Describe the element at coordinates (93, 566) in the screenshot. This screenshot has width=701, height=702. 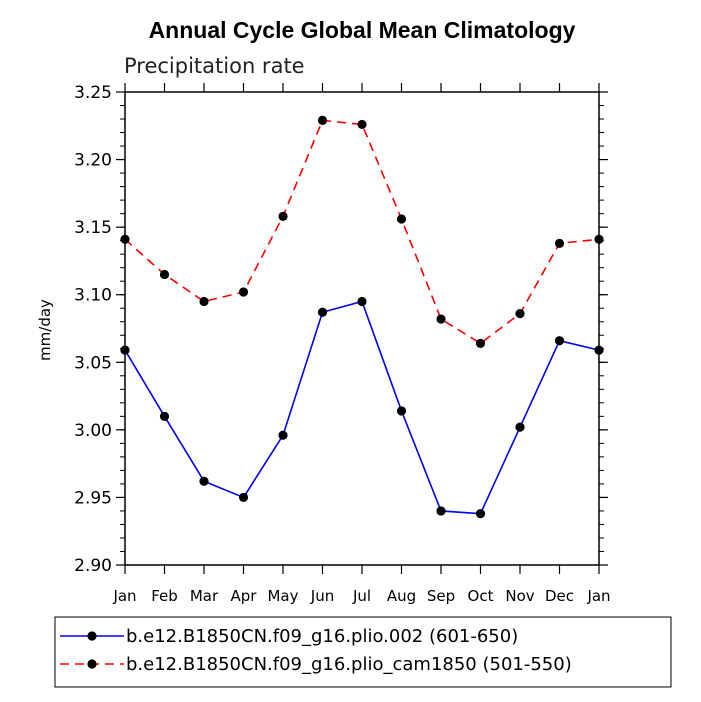
I see `y-tick-label: 2.90` at that location.